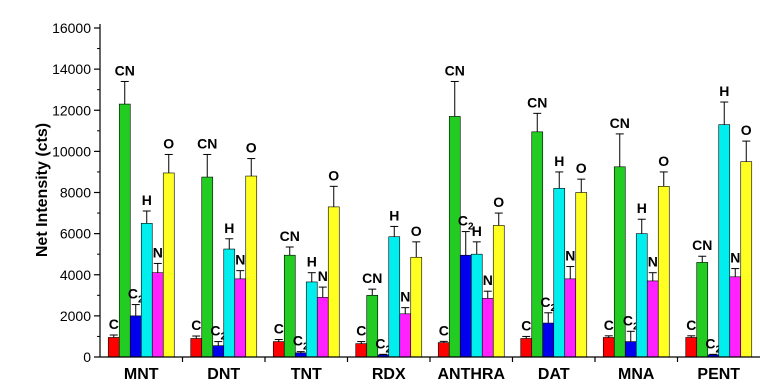  Describe the element at coordinates (487, 328) in the screenshot. I see `bar-N-ANTHRA` at that location.